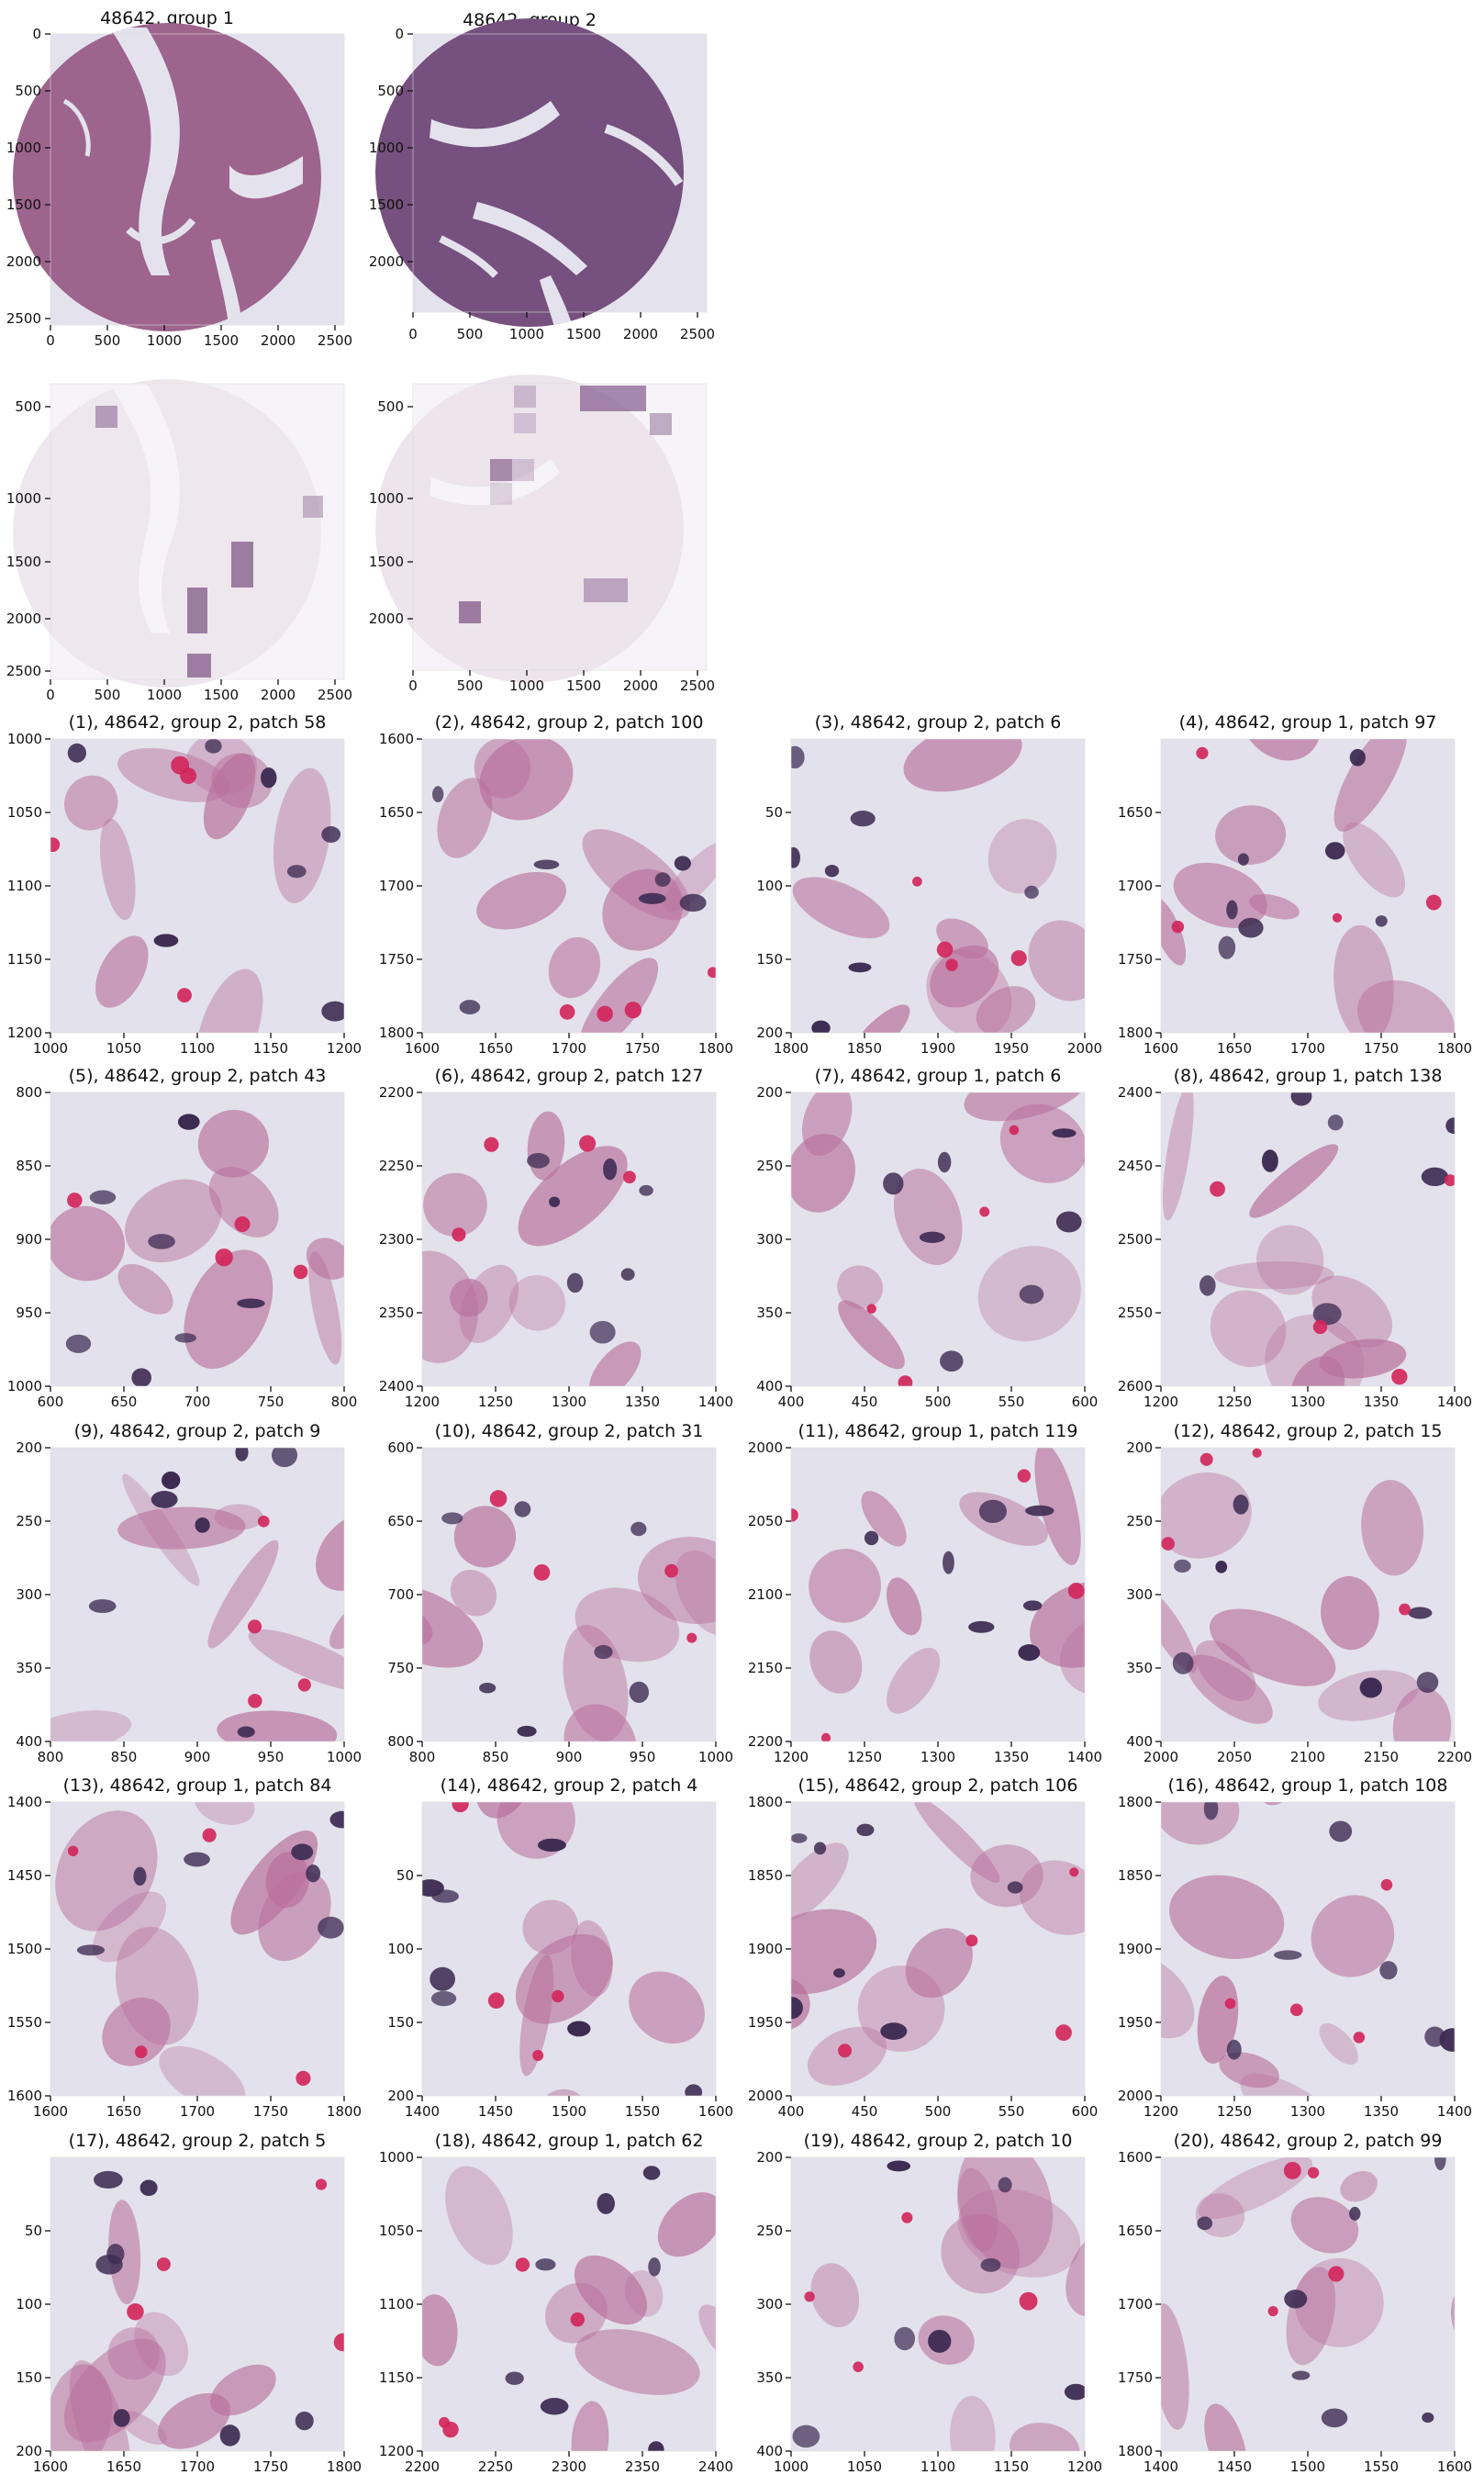 The height and width of the screenshot is (2486, 1484). Describe the element at coordinates (23, 562) in the screenshot. I see `y-tick-label: 1500` at that location.